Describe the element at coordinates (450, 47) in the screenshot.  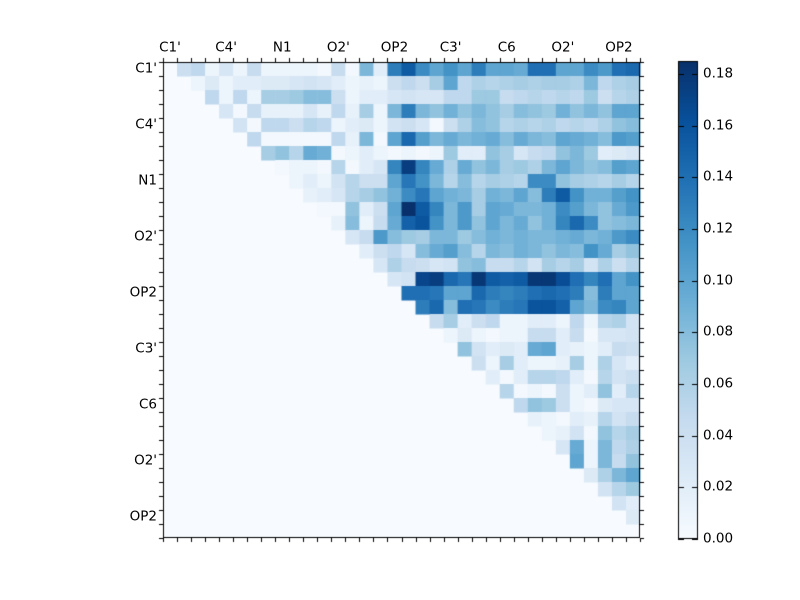
I see `x-axis-label: C3'` at that location.